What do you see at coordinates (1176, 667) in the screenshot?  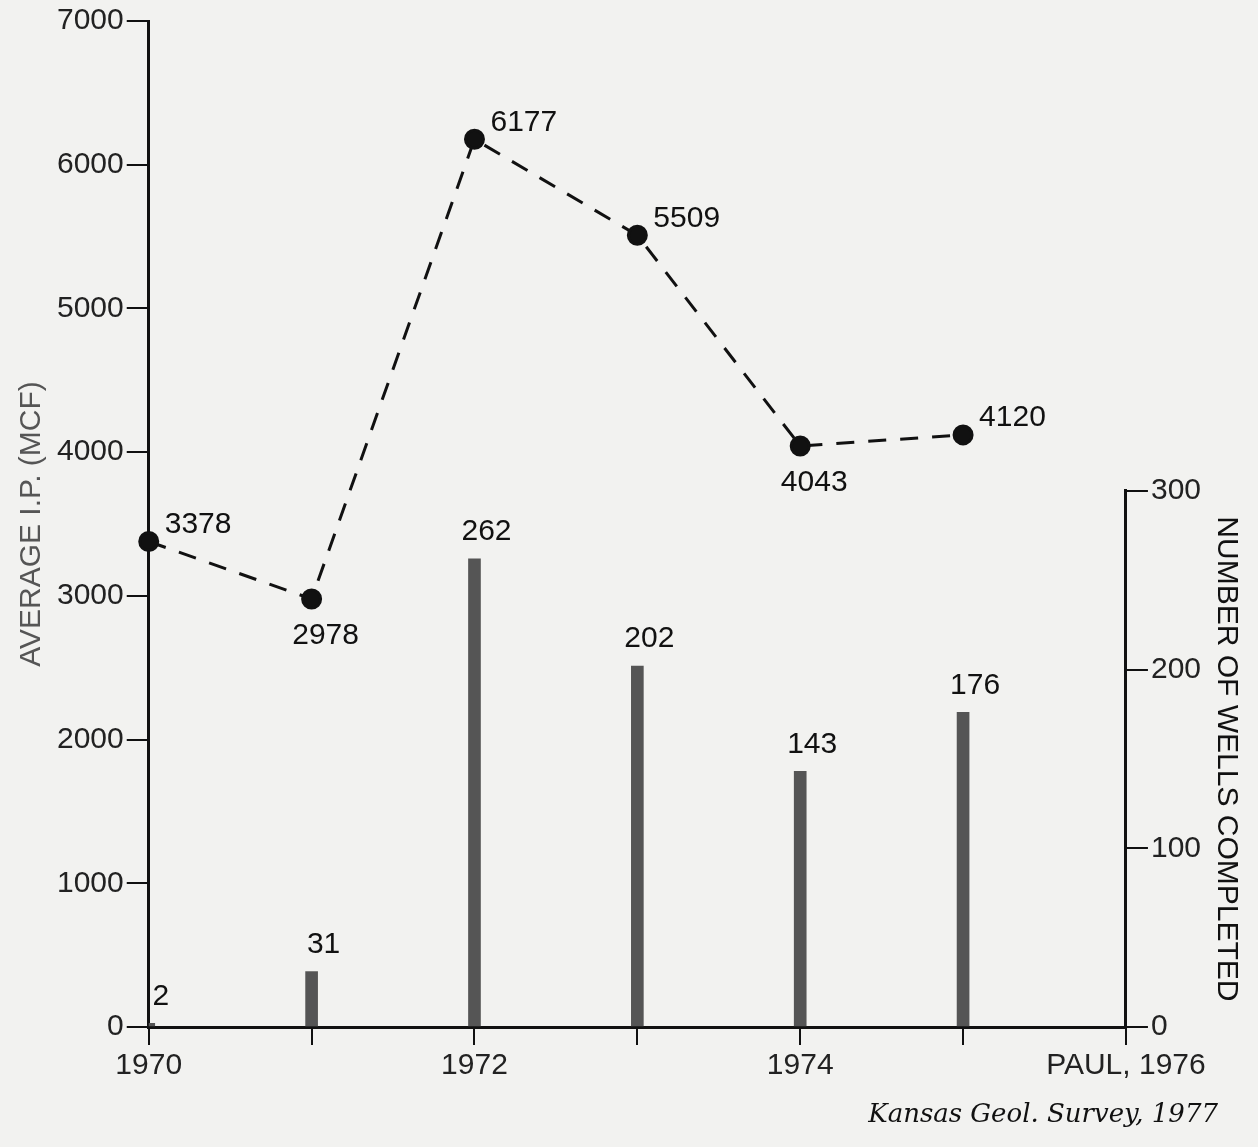 I see `y2-tick-label: 200` at bounding box center [1176, 667].